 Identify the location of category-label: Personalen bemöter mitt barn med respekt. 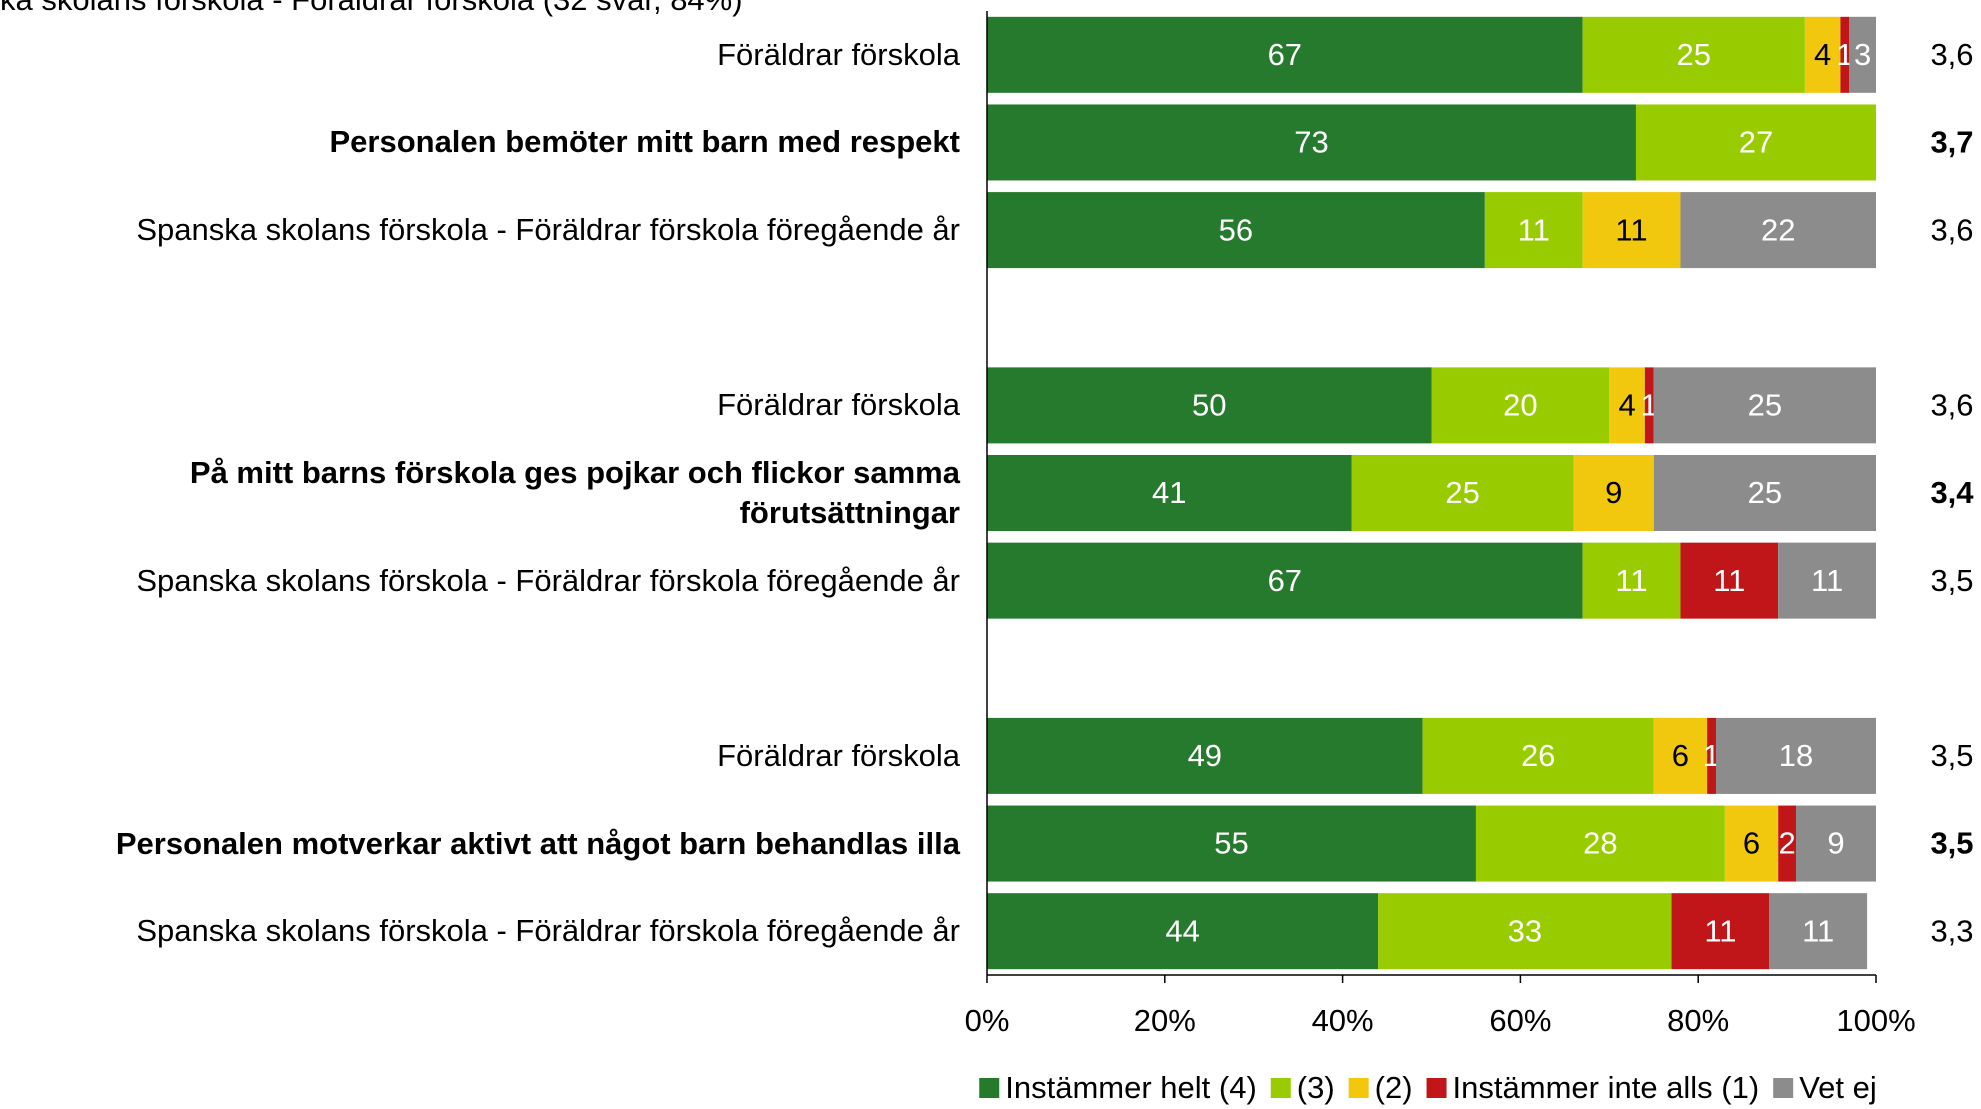
(644, 142).